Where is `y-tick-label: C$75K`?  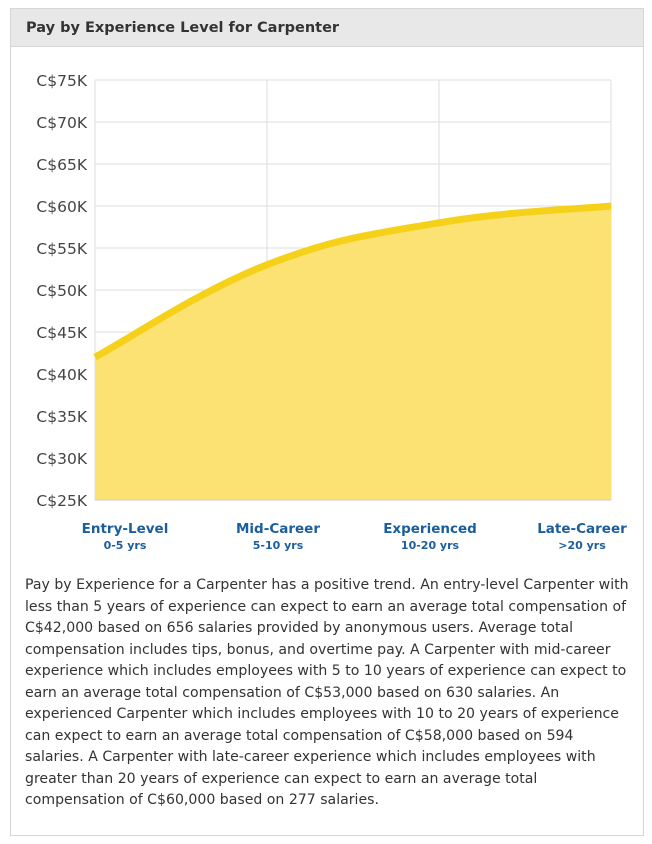
y-tick-label: C$75K is located at coordinates (61, 81).